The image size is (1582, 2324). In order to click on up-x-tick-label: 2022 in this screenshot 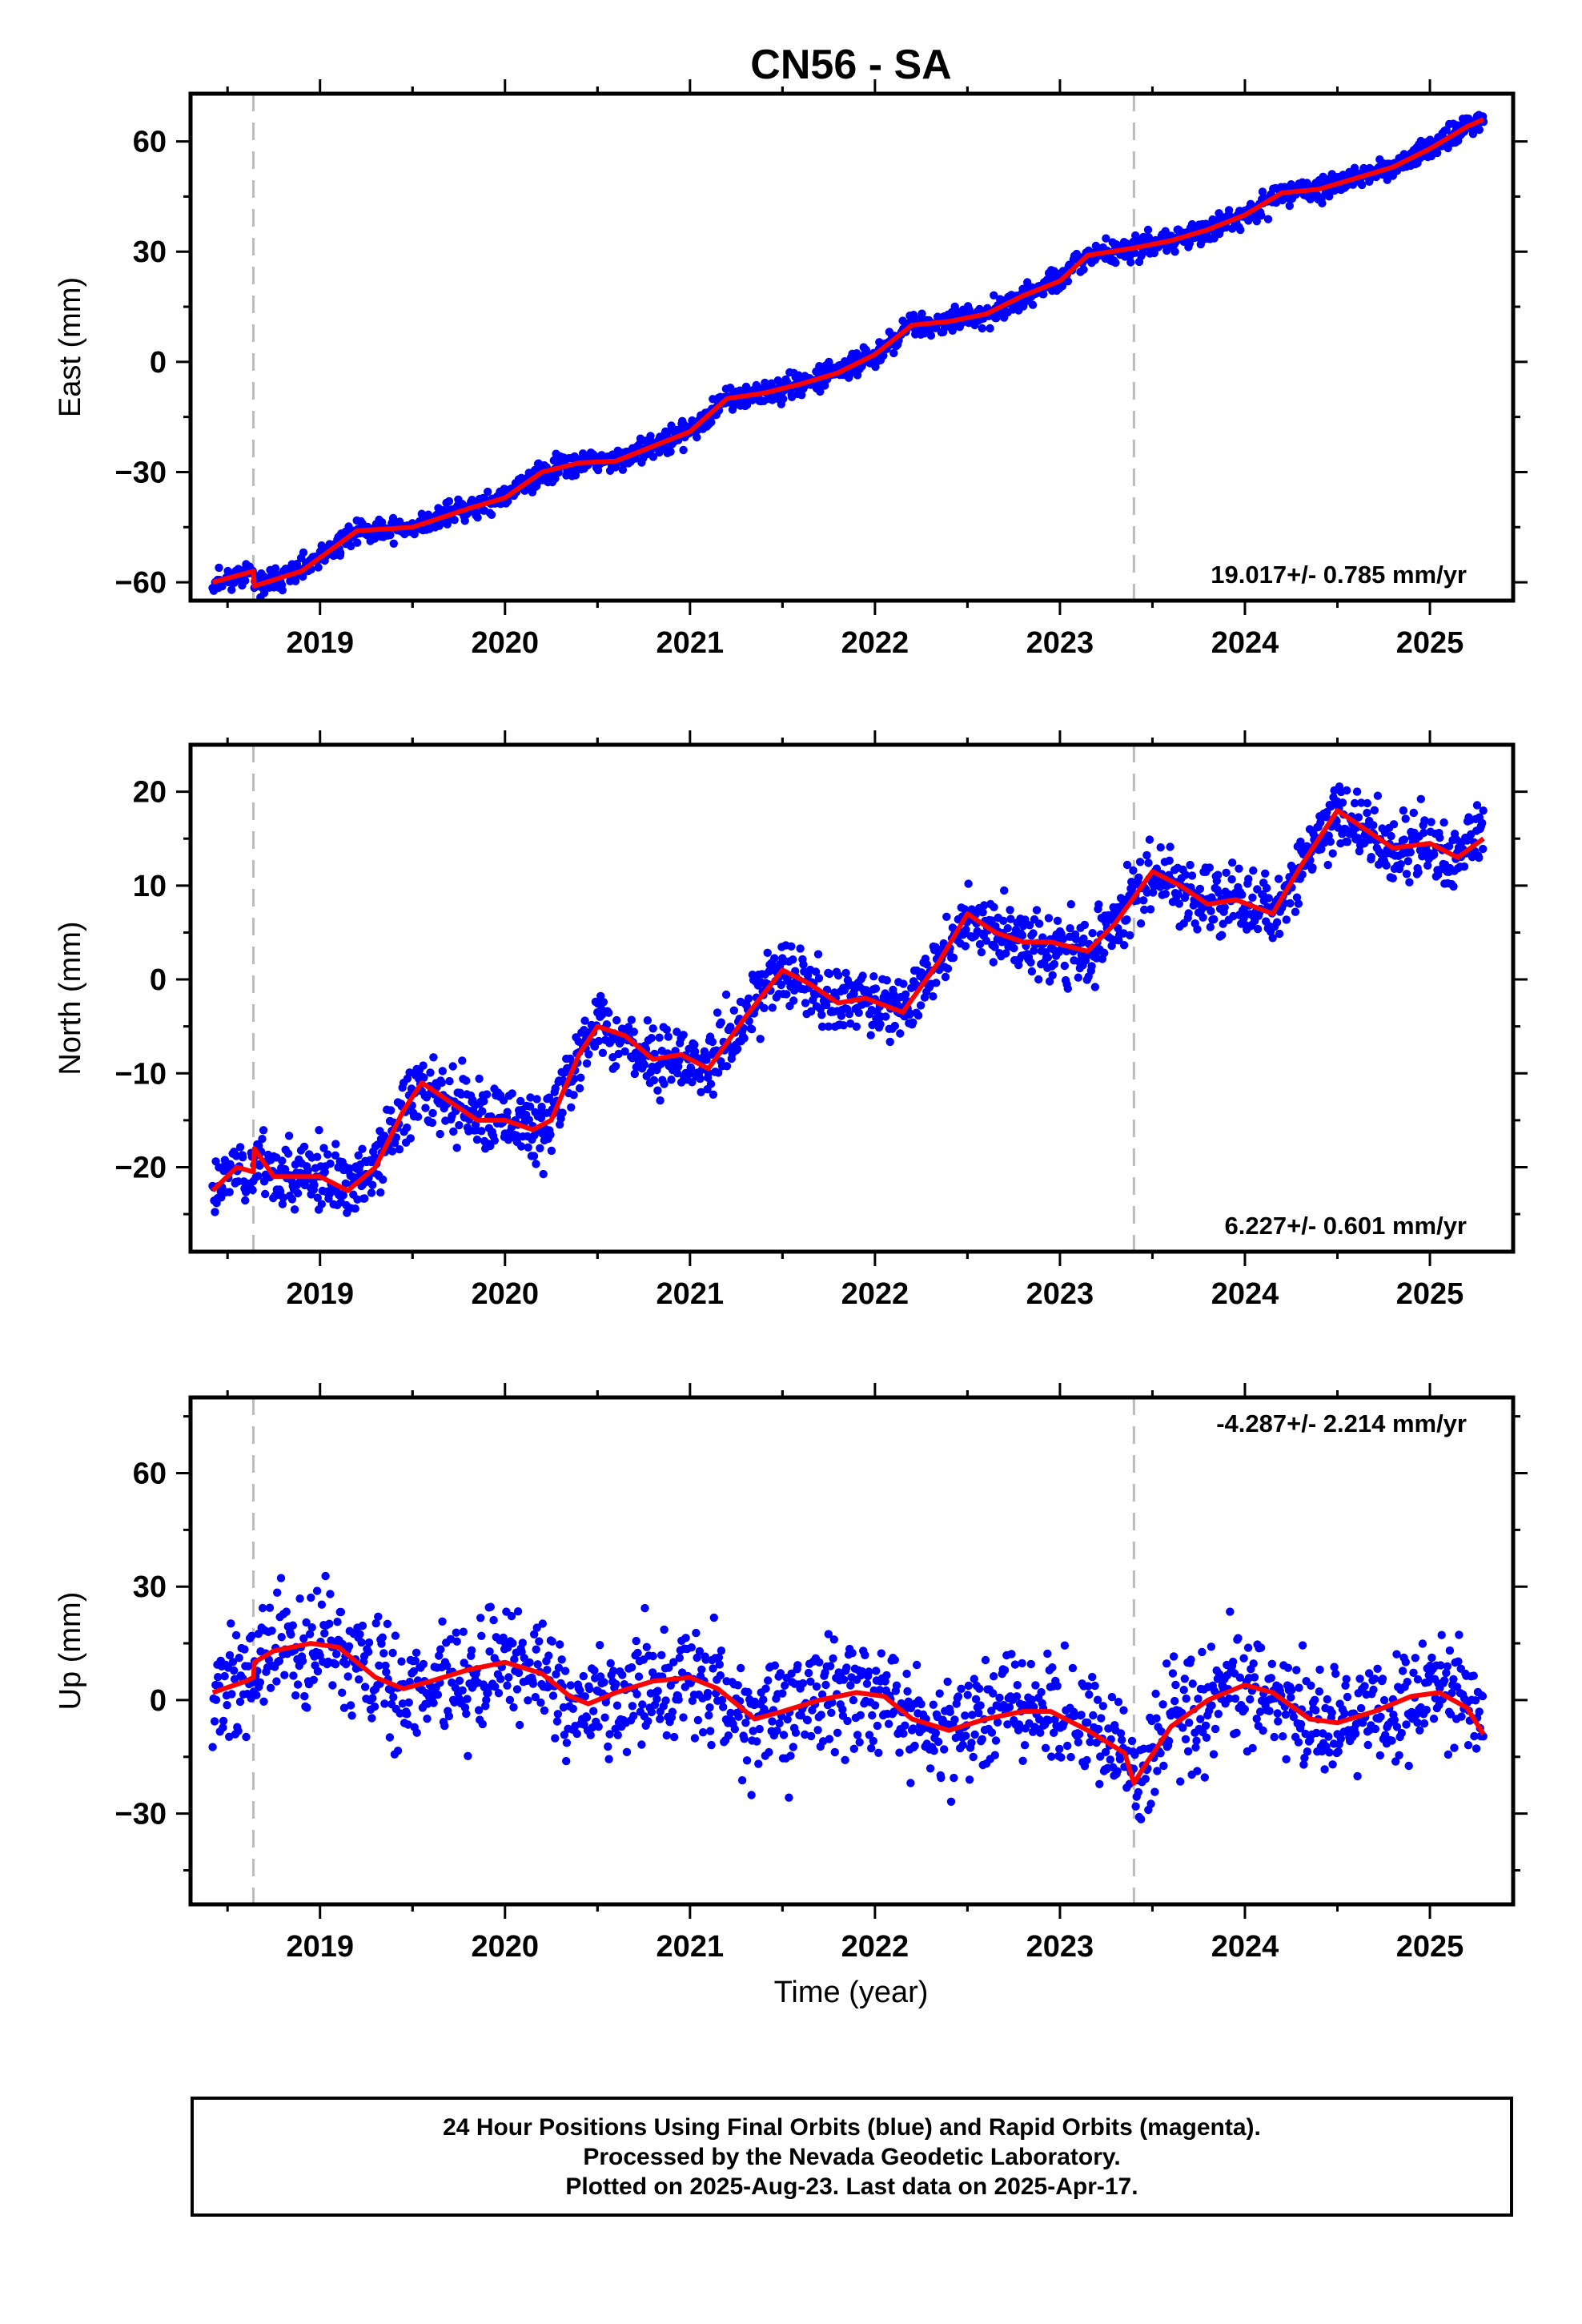, I will do `click(875, 1947)`.